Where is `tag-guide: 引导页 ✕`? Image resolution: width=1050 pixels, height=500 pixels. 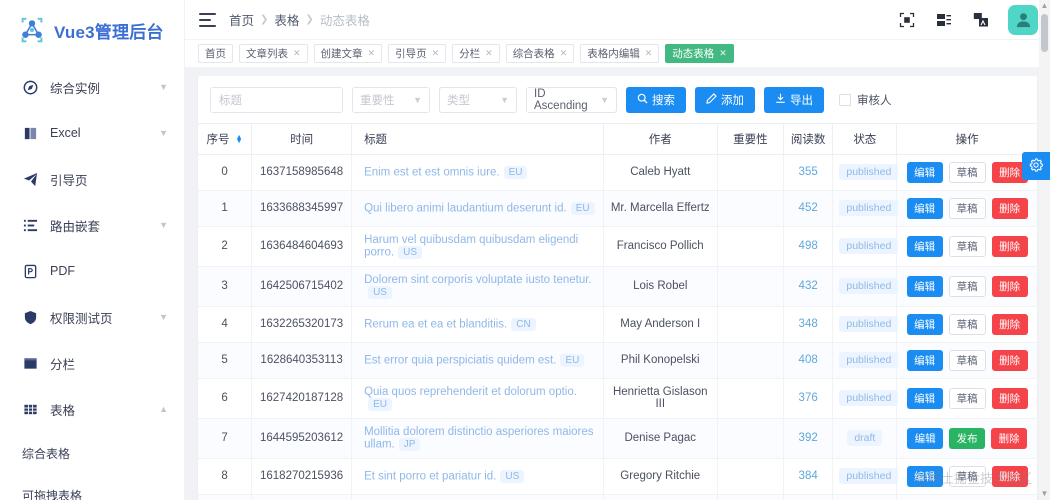
tag-guide: 引导页 ✕ is located at coordinates (417, 53).